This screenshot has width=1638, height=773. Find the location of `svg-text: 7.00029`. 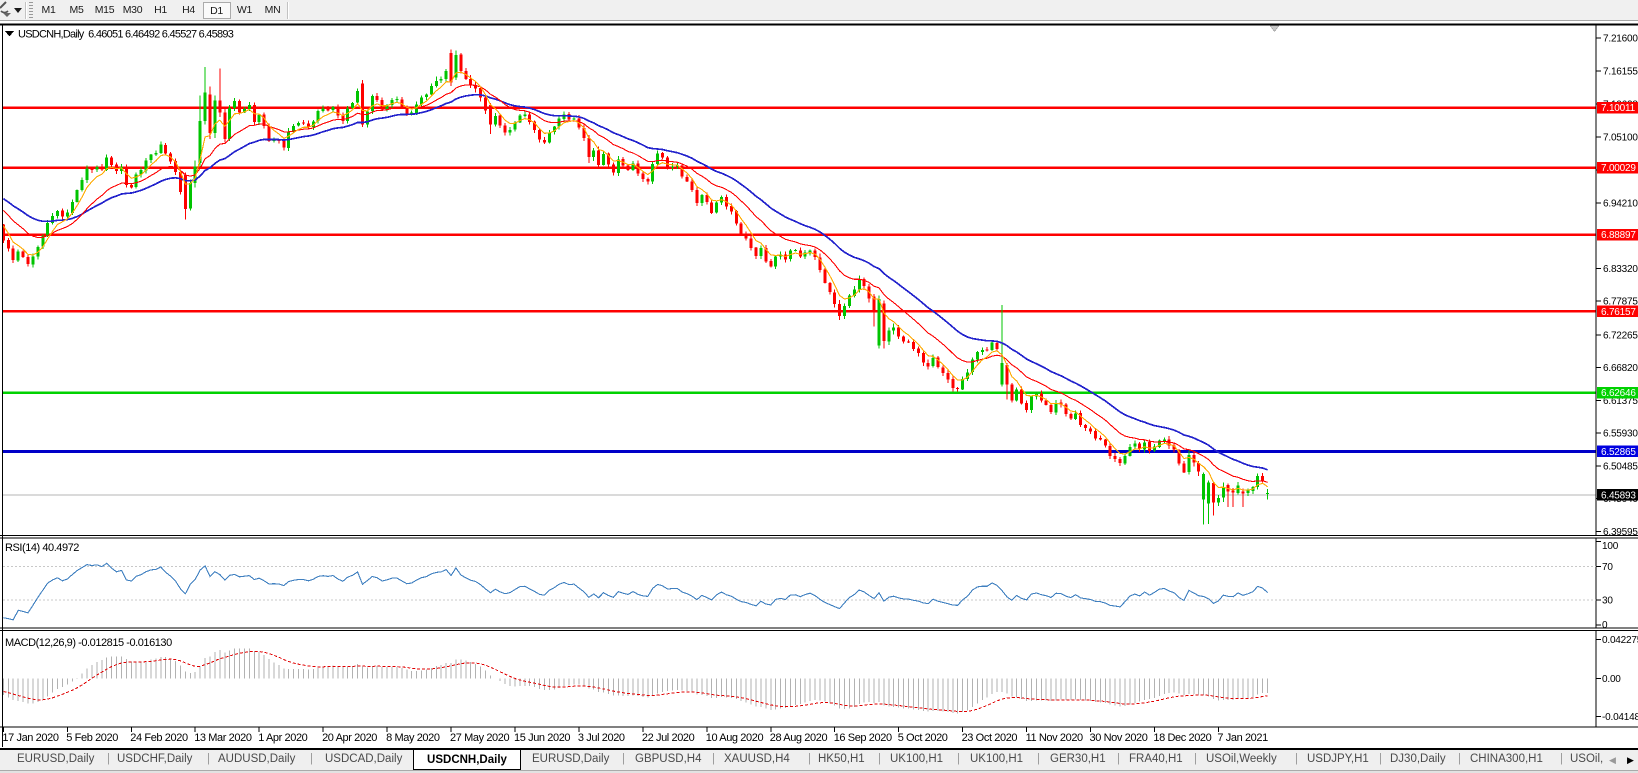

svg-text: 7.00029 is located at coordinates (1618, 168).